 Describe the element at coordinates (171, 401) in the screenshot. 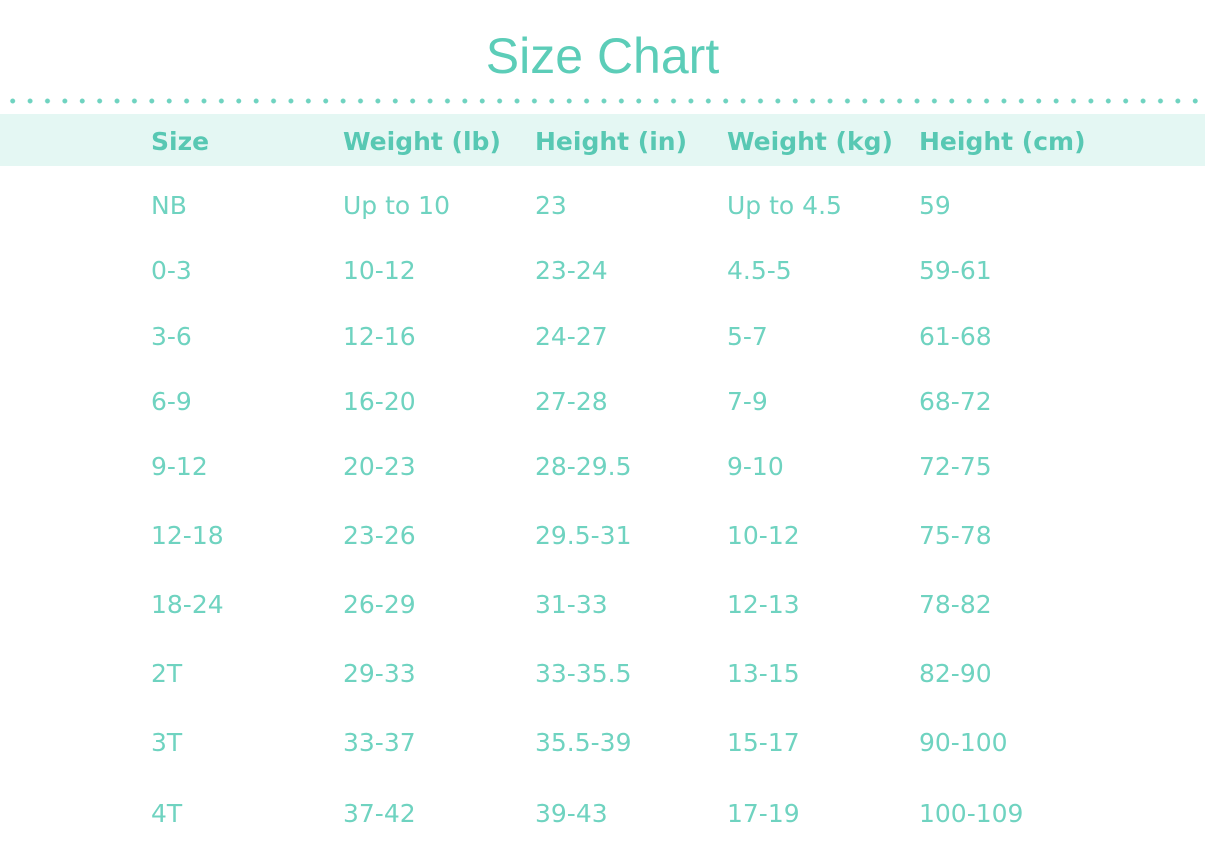

I see `table-cell-size: 6-9` at that location.